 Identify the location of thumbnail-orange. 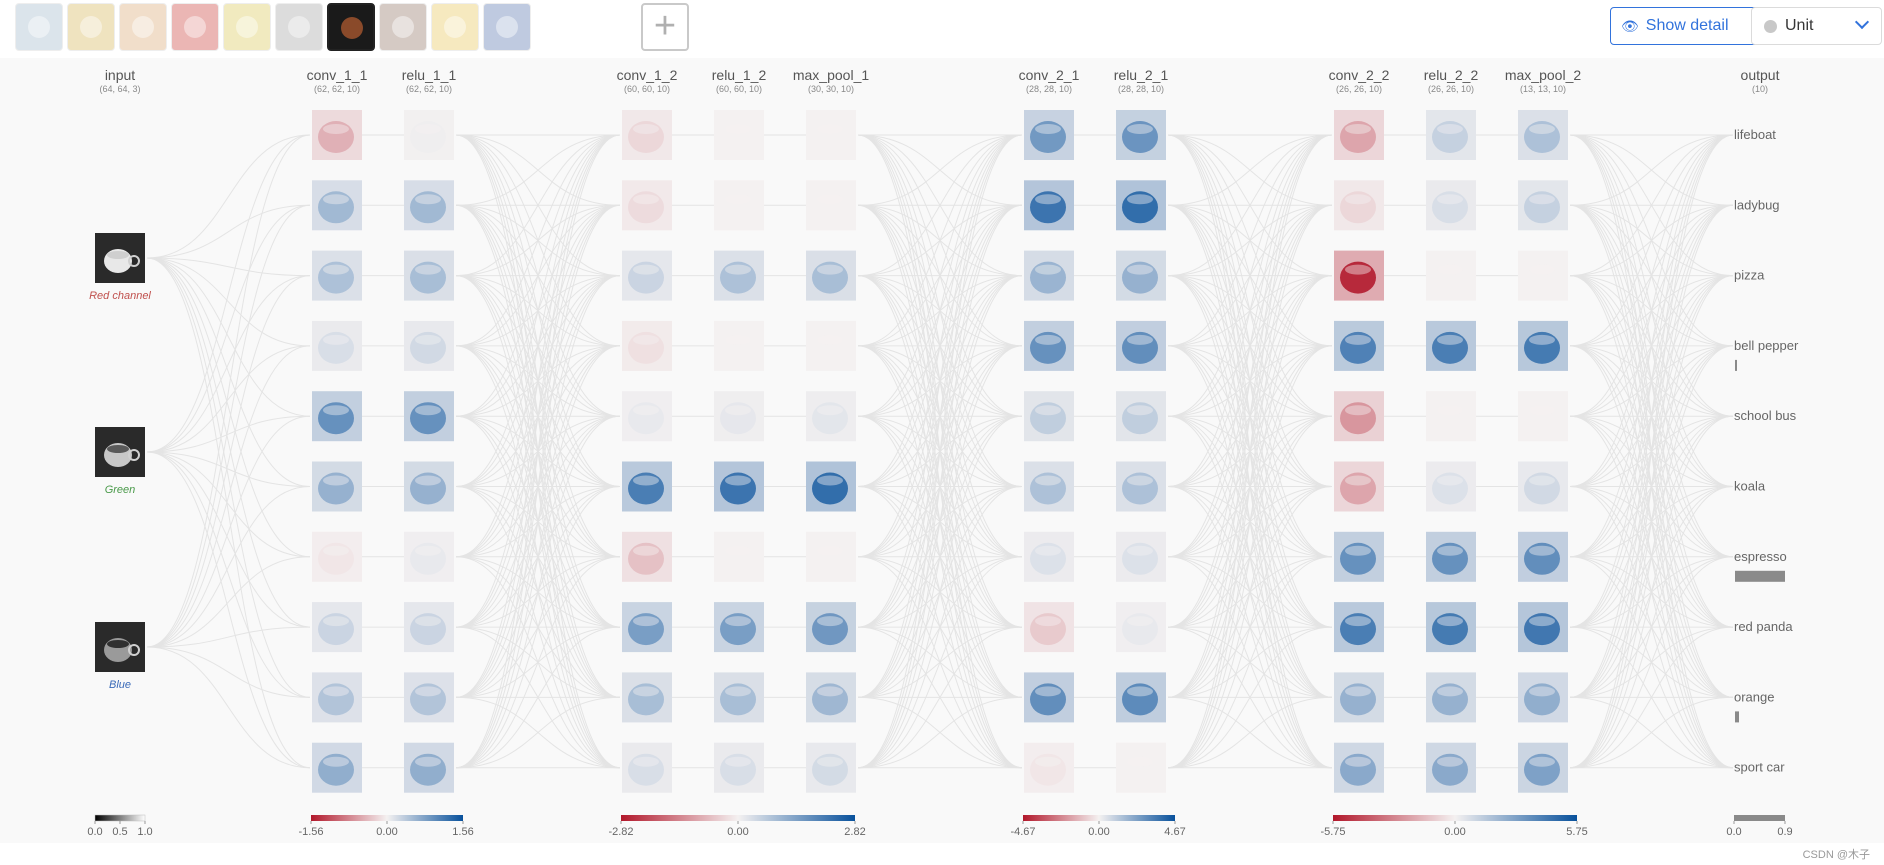
(455, 27).